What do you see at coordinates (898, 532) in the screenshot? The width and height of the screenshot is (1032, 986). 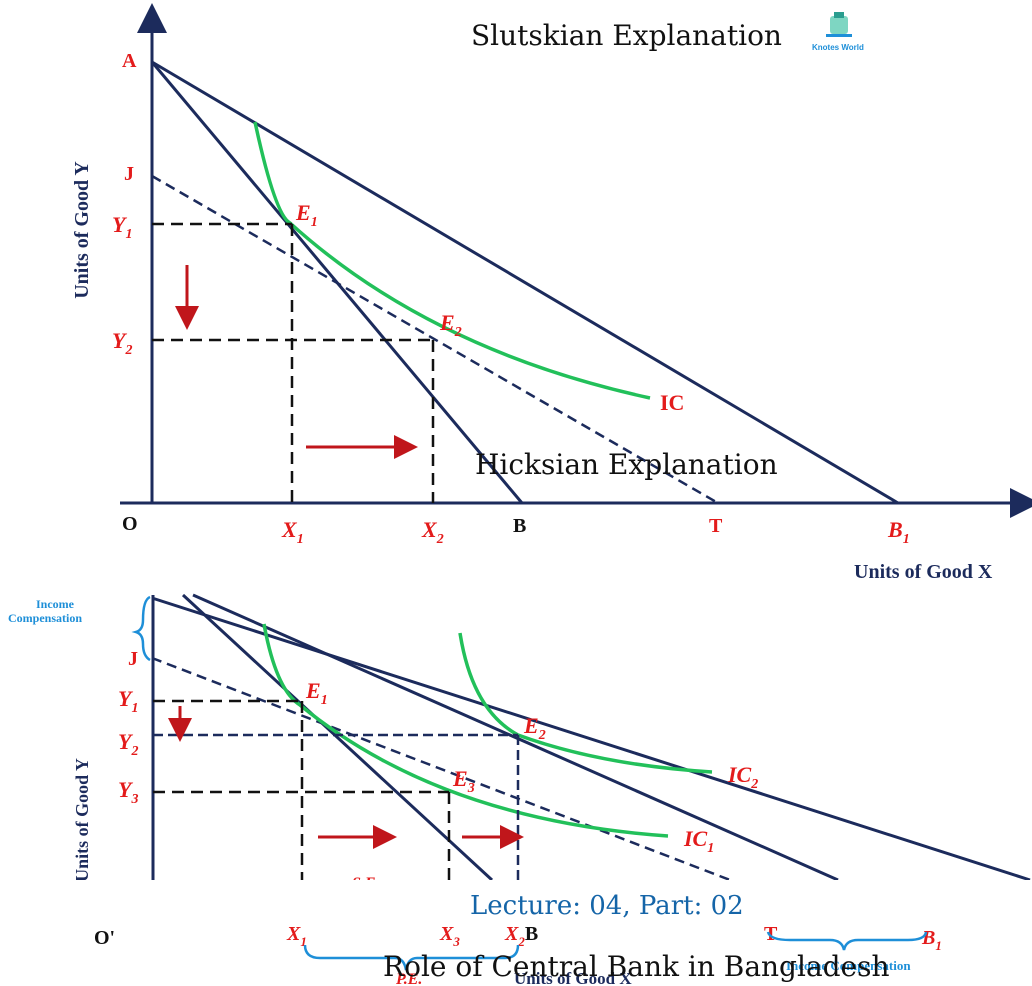 I see `label-B1: B1` at bounding box center [898, 532].